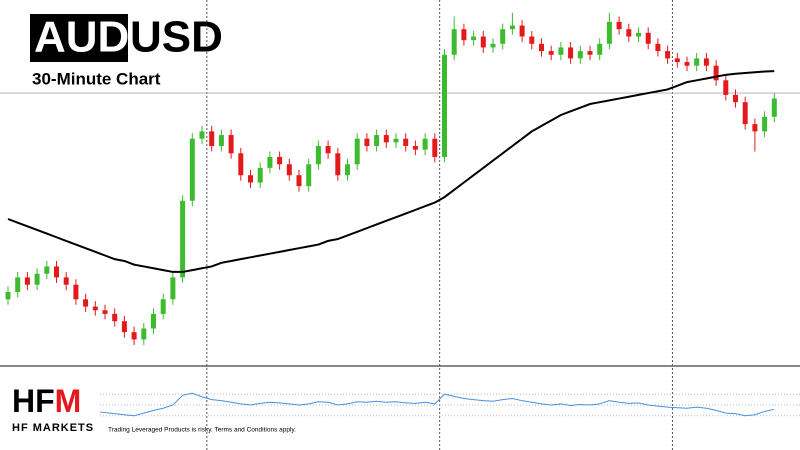  What do you see at coordinates (81, 37) in the screenshot?
I see `title-highlight: AUD` at bounding box center [81, 37].